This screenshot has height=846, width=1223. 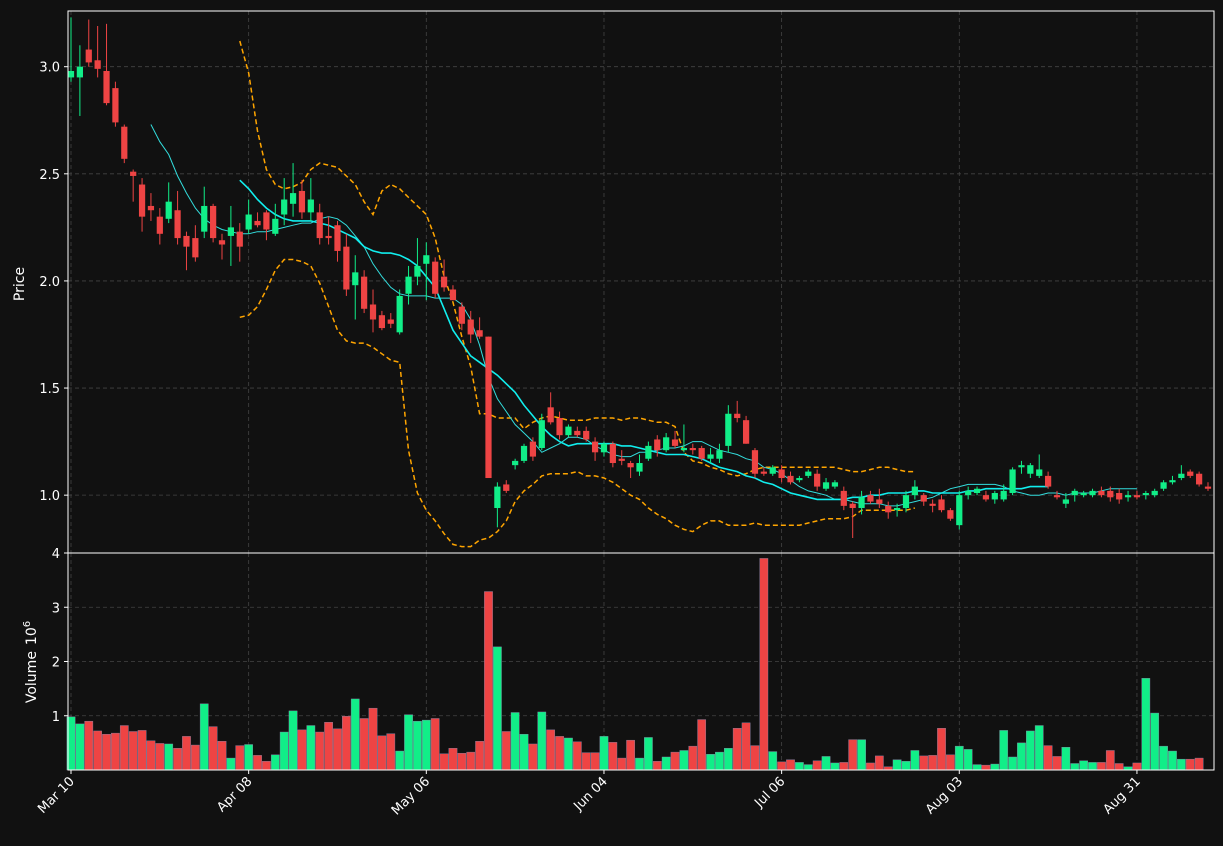 I want to click on price-tick-label: 3.0, so click(x=49, y=68).